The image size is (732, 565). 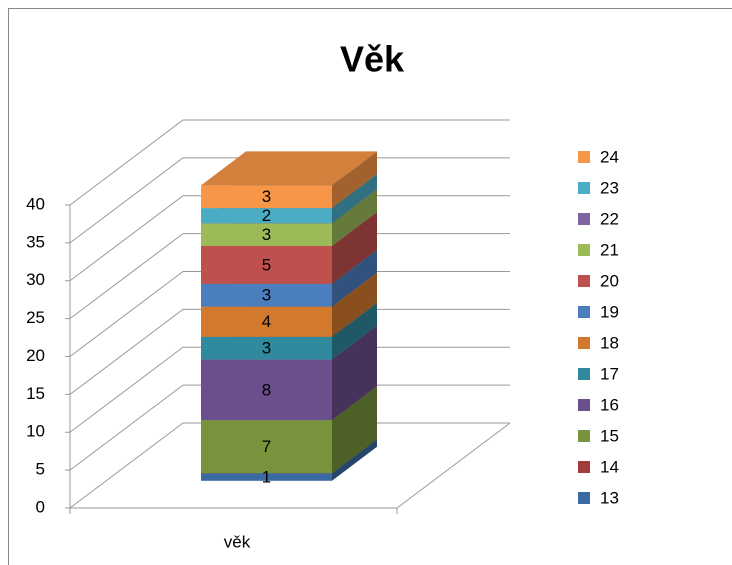 I want to click on data-label: 2, so click(x=266, y=215).